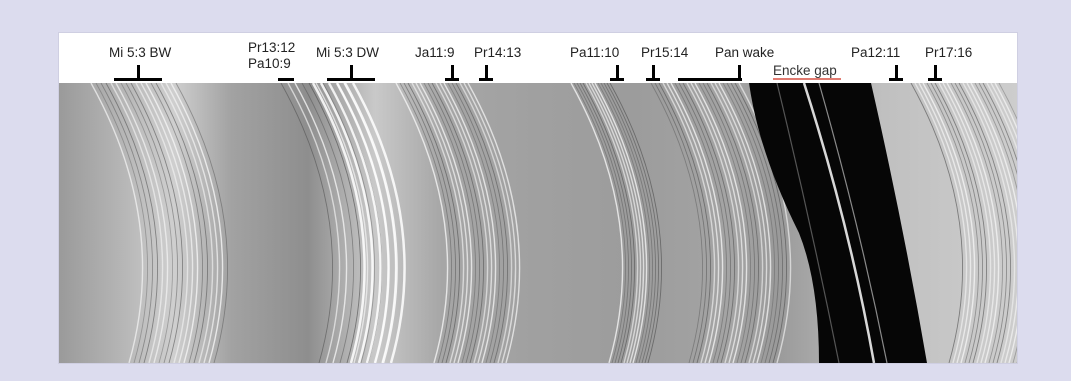 The height and width of the screenshot is (381, 1071). What do you see at coordinates (351, 72) in the screenshot?
I see `marker-tick-mi53dw` at bounding box center [351, 72].